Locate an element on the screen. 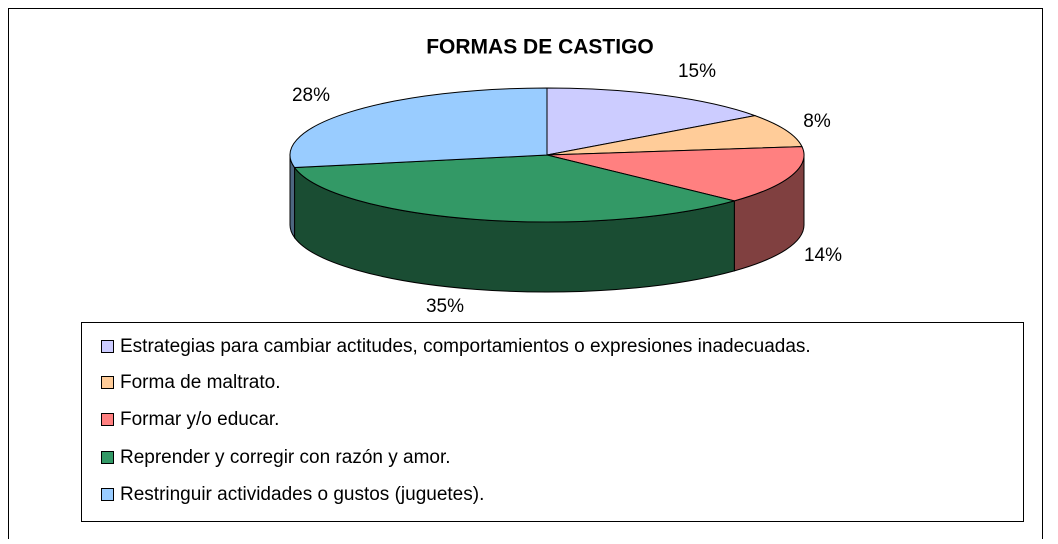  data-label: 8% is located at coordinates (817, 121).